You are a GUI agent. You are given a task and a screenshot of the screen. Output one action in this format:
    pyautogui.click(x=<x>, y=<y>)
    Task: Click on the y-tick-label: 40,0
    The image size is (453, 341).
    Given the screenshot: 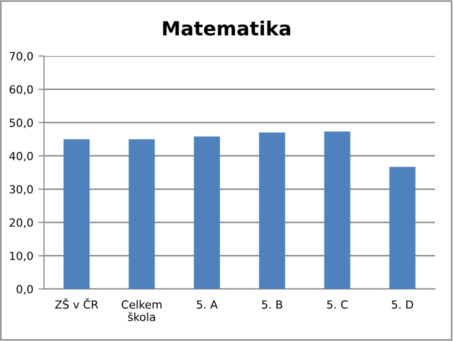 What is the action you would take?
    pyautogui.click(x=21, y=157)
    